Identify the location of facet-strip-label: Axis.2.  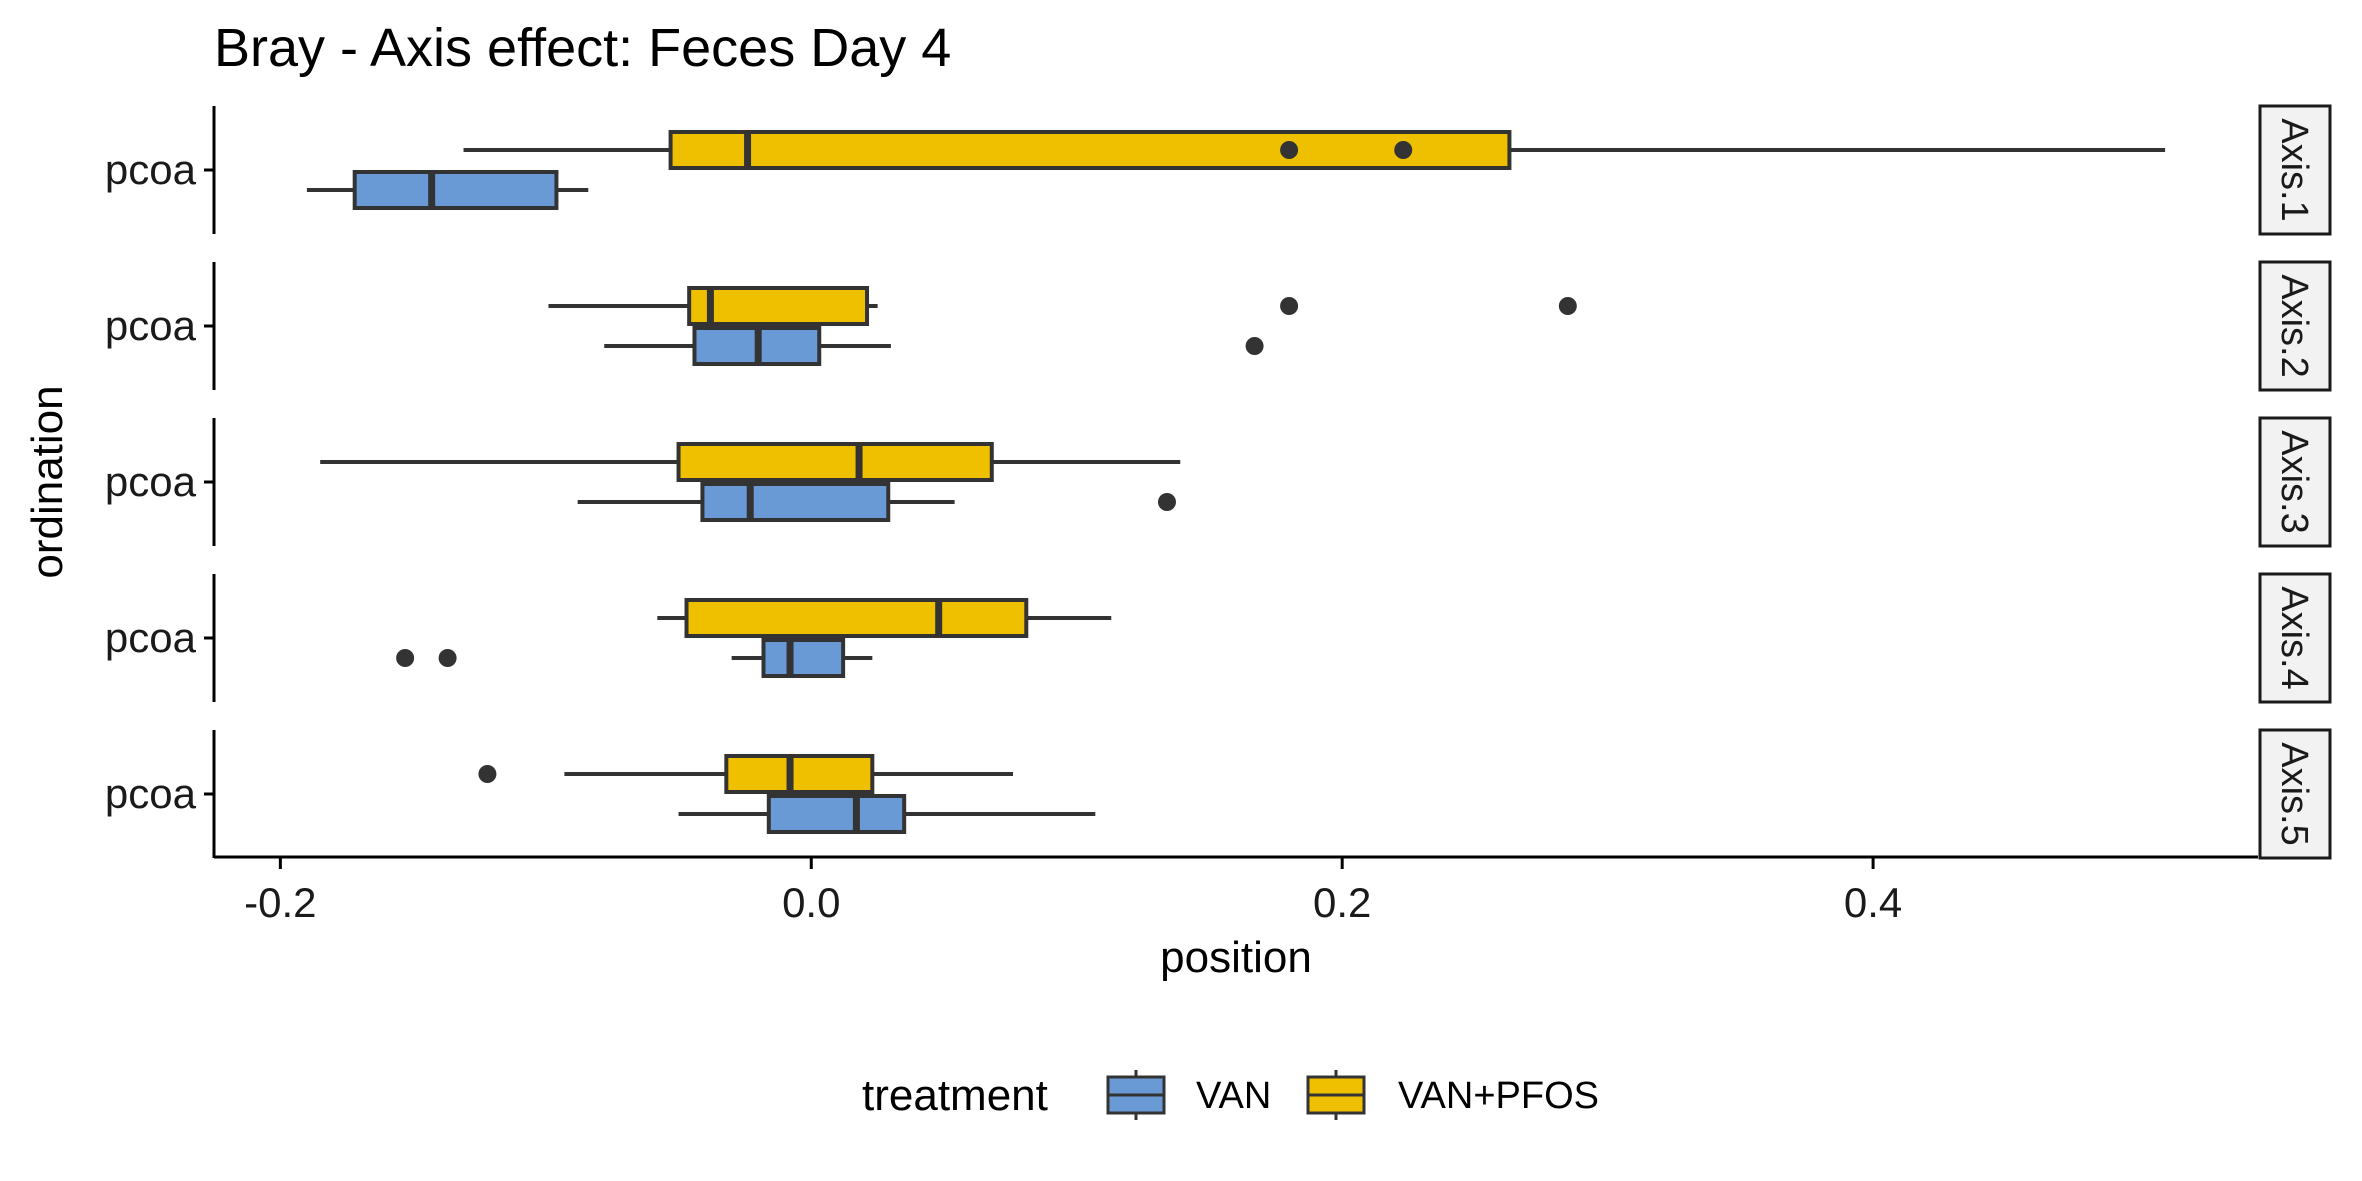
(2294, 325).